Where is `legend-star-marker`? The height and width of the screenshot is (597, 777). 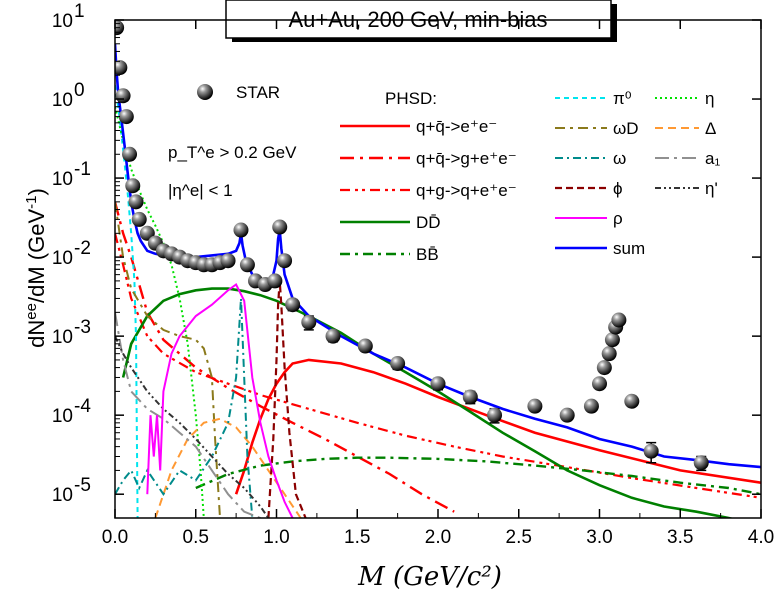
legend-star-marker is located at coordinates (205, 92).